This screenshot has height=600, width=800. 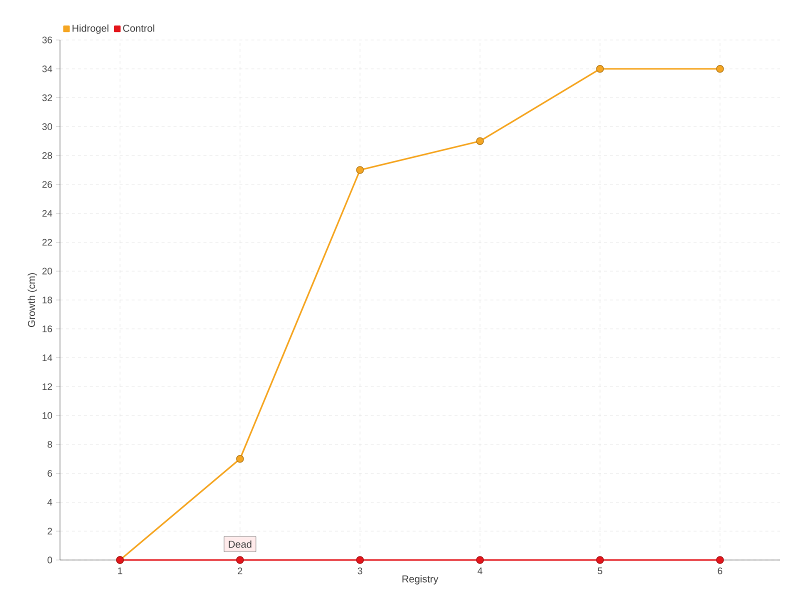 I want to click on y-tick-label: 24, so click(x=47, y=213).